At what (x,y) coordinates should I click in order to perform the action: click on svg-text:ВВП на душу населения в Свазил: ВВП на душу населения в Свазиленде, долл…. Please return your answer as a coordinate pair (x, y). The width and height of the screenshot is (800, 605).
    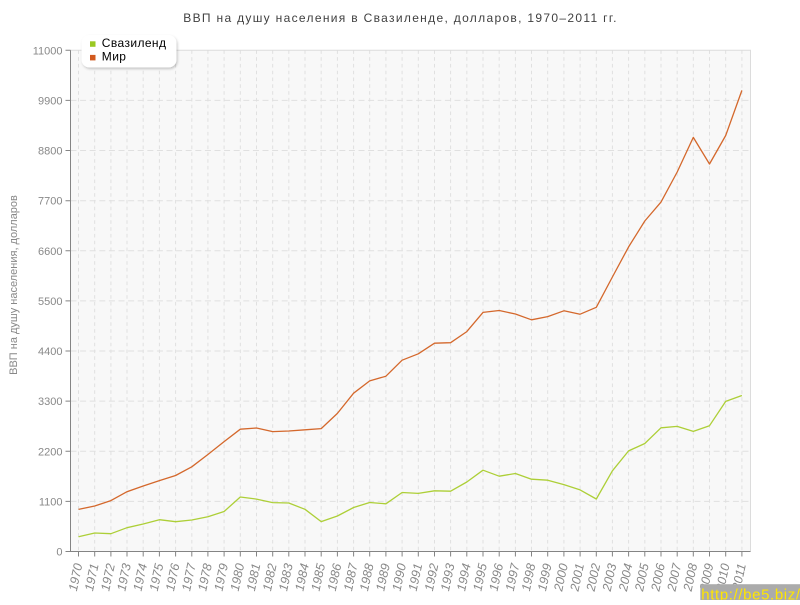
    Looking at the image, I should click on (400, 18).